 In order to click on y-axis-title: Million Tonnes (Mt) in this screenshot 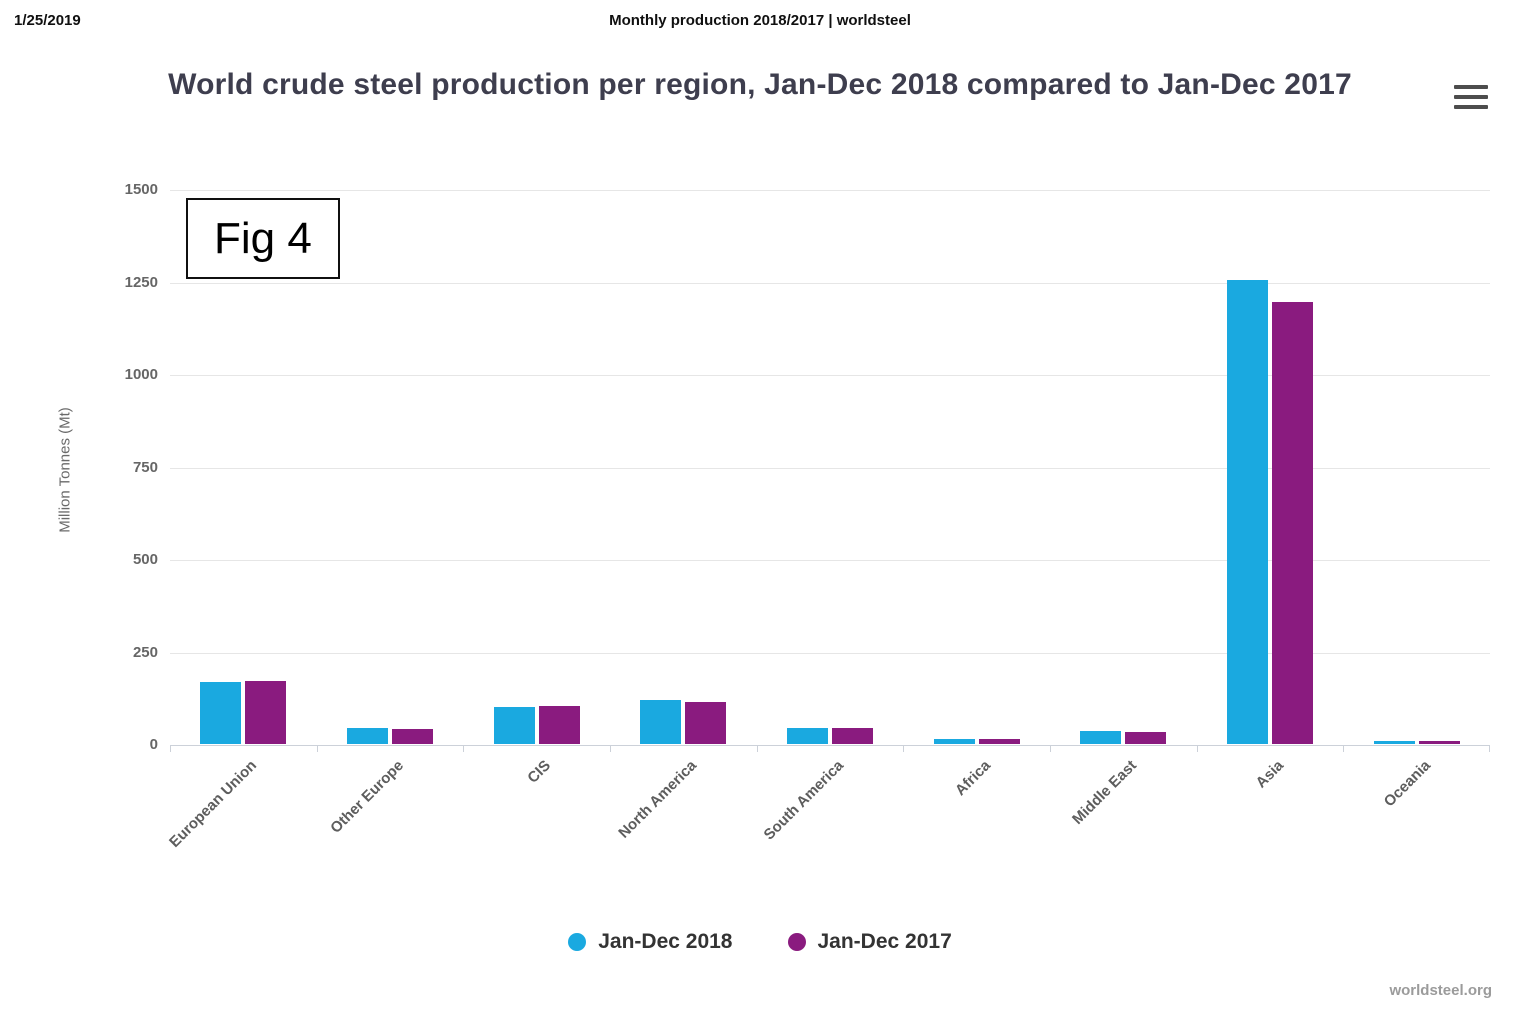, I will do `click(65, 470)`.